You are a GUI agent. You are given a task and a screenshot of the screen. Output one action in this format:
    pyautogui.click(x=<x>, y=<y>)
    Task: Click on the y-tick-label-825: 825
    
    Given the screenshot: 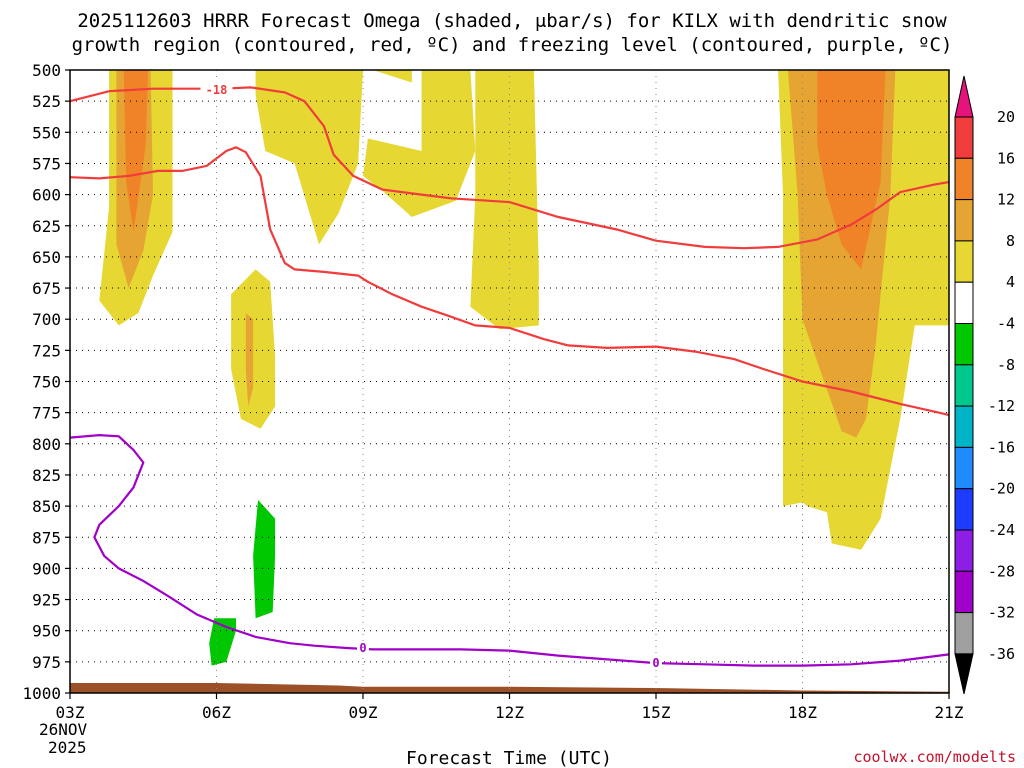 What is the action you would take?
    pyautogui.click(x=46, y=475)
    